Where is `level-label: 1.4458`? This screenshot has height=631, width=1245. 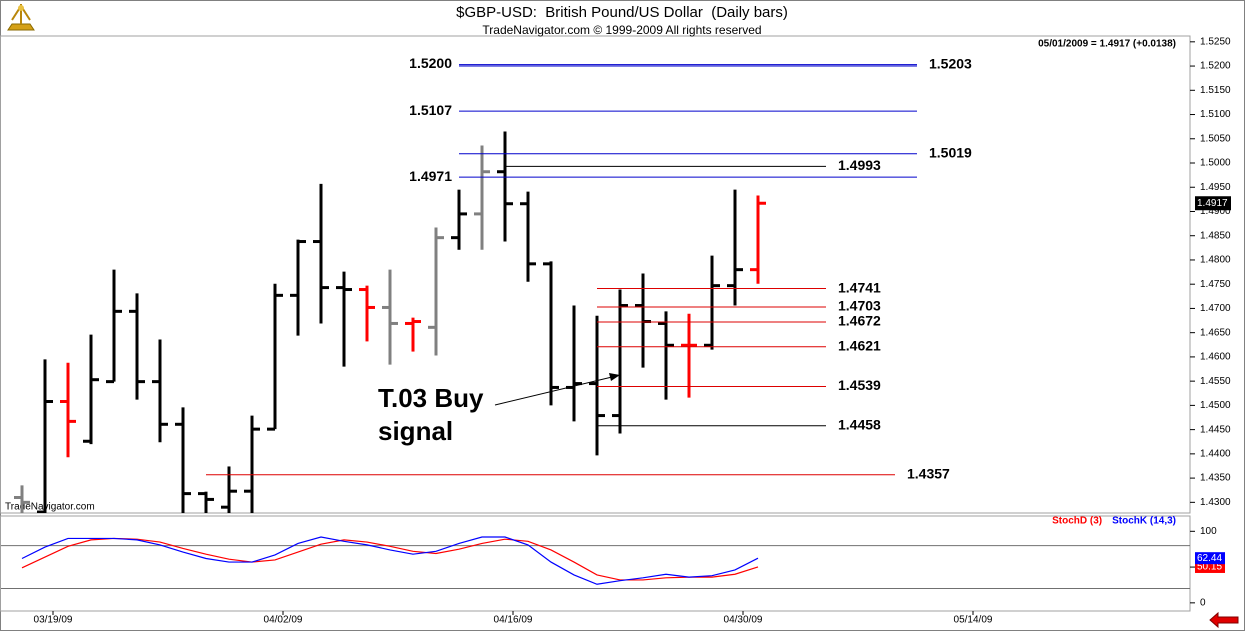
level-label: 1.4458 is located at coordinates (859, 424).